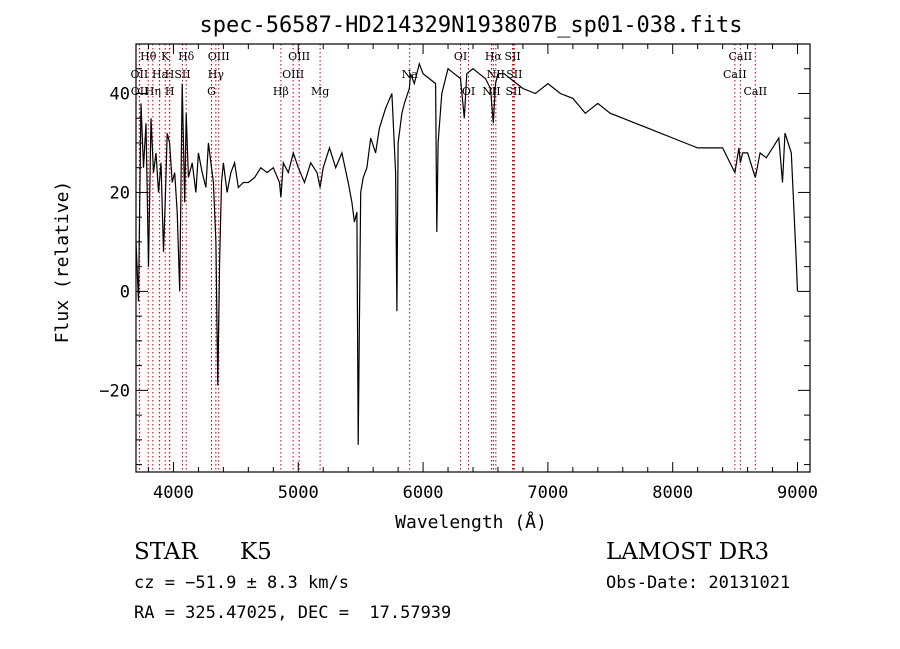 This screenshot has height=649, width=900. I want to click on object-subclass: K5, so click(256, 552).